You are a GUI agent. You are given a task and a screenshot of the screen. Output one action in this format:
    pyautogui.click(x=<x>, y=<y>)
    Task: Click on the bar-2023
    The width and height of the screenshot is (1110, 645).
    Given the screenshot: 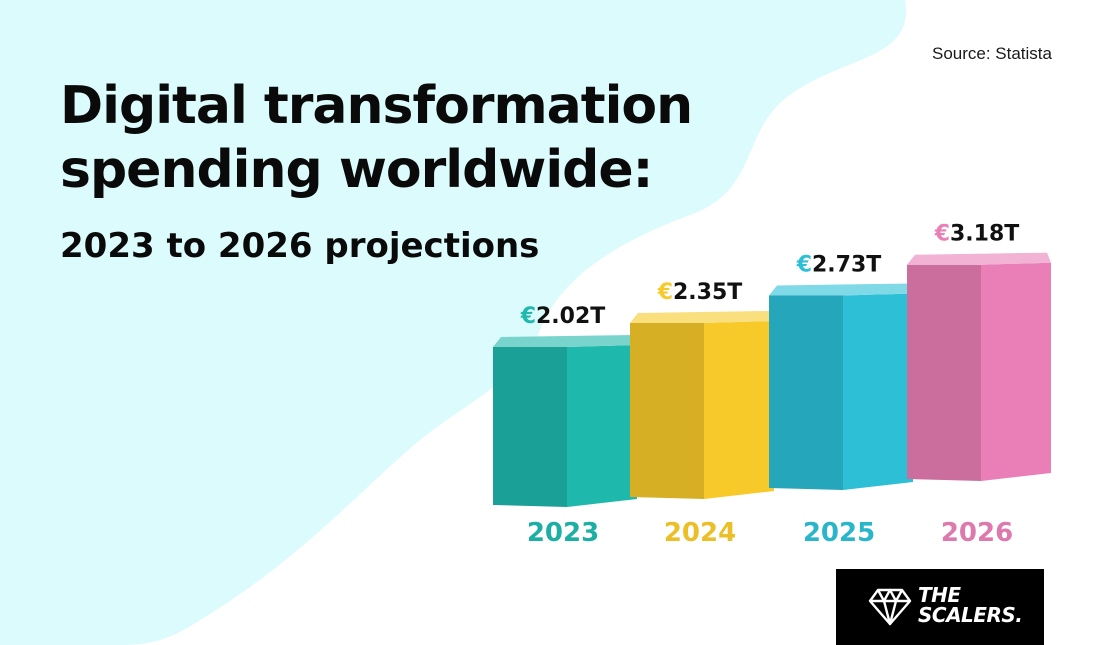 What is the action you would take?
    pyautogui.click(x=565, y=420)
    